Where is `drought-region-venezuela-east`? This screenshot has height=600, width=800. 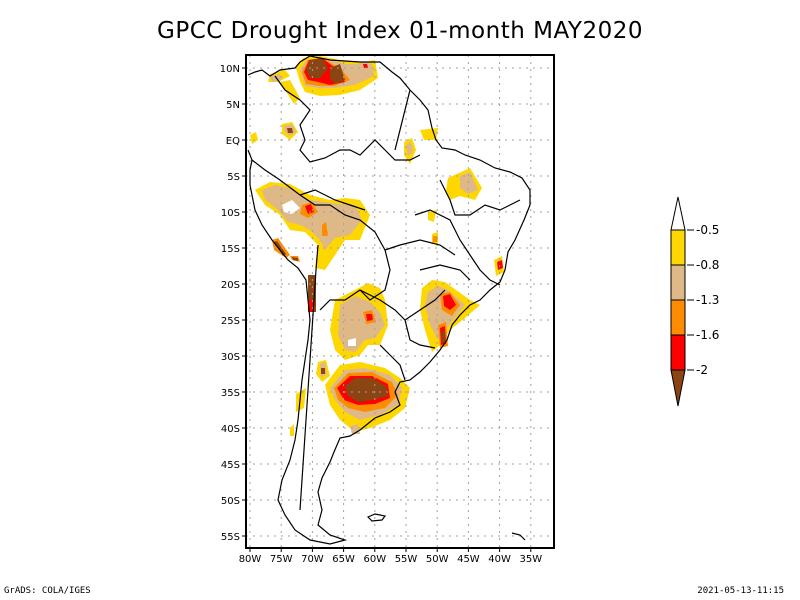
drought-region-venezuela-east is located at coordinates (365, 66).